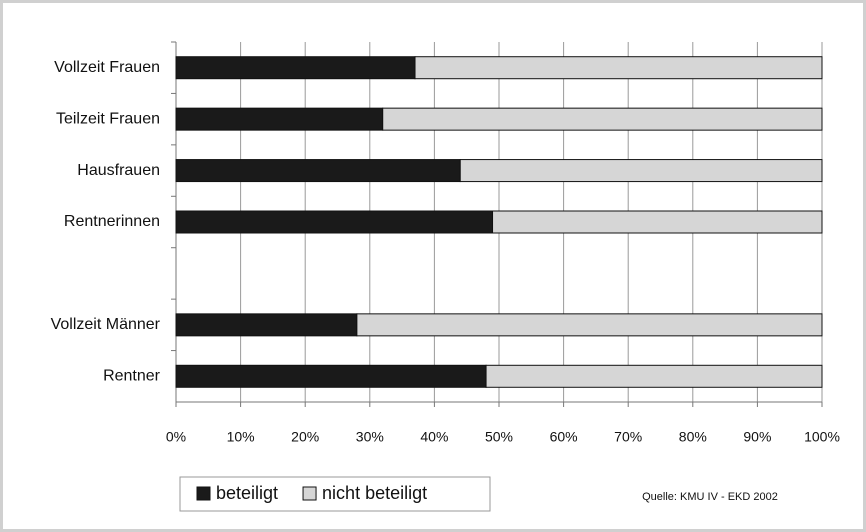  I want to click on x-tick-label: 20%, so click(305, 437).